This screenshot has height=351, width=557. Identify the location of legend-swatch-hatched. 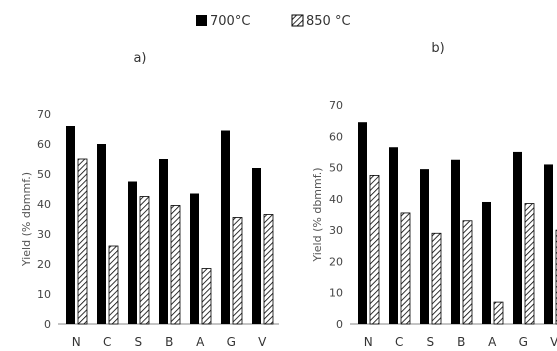
(297, 20).